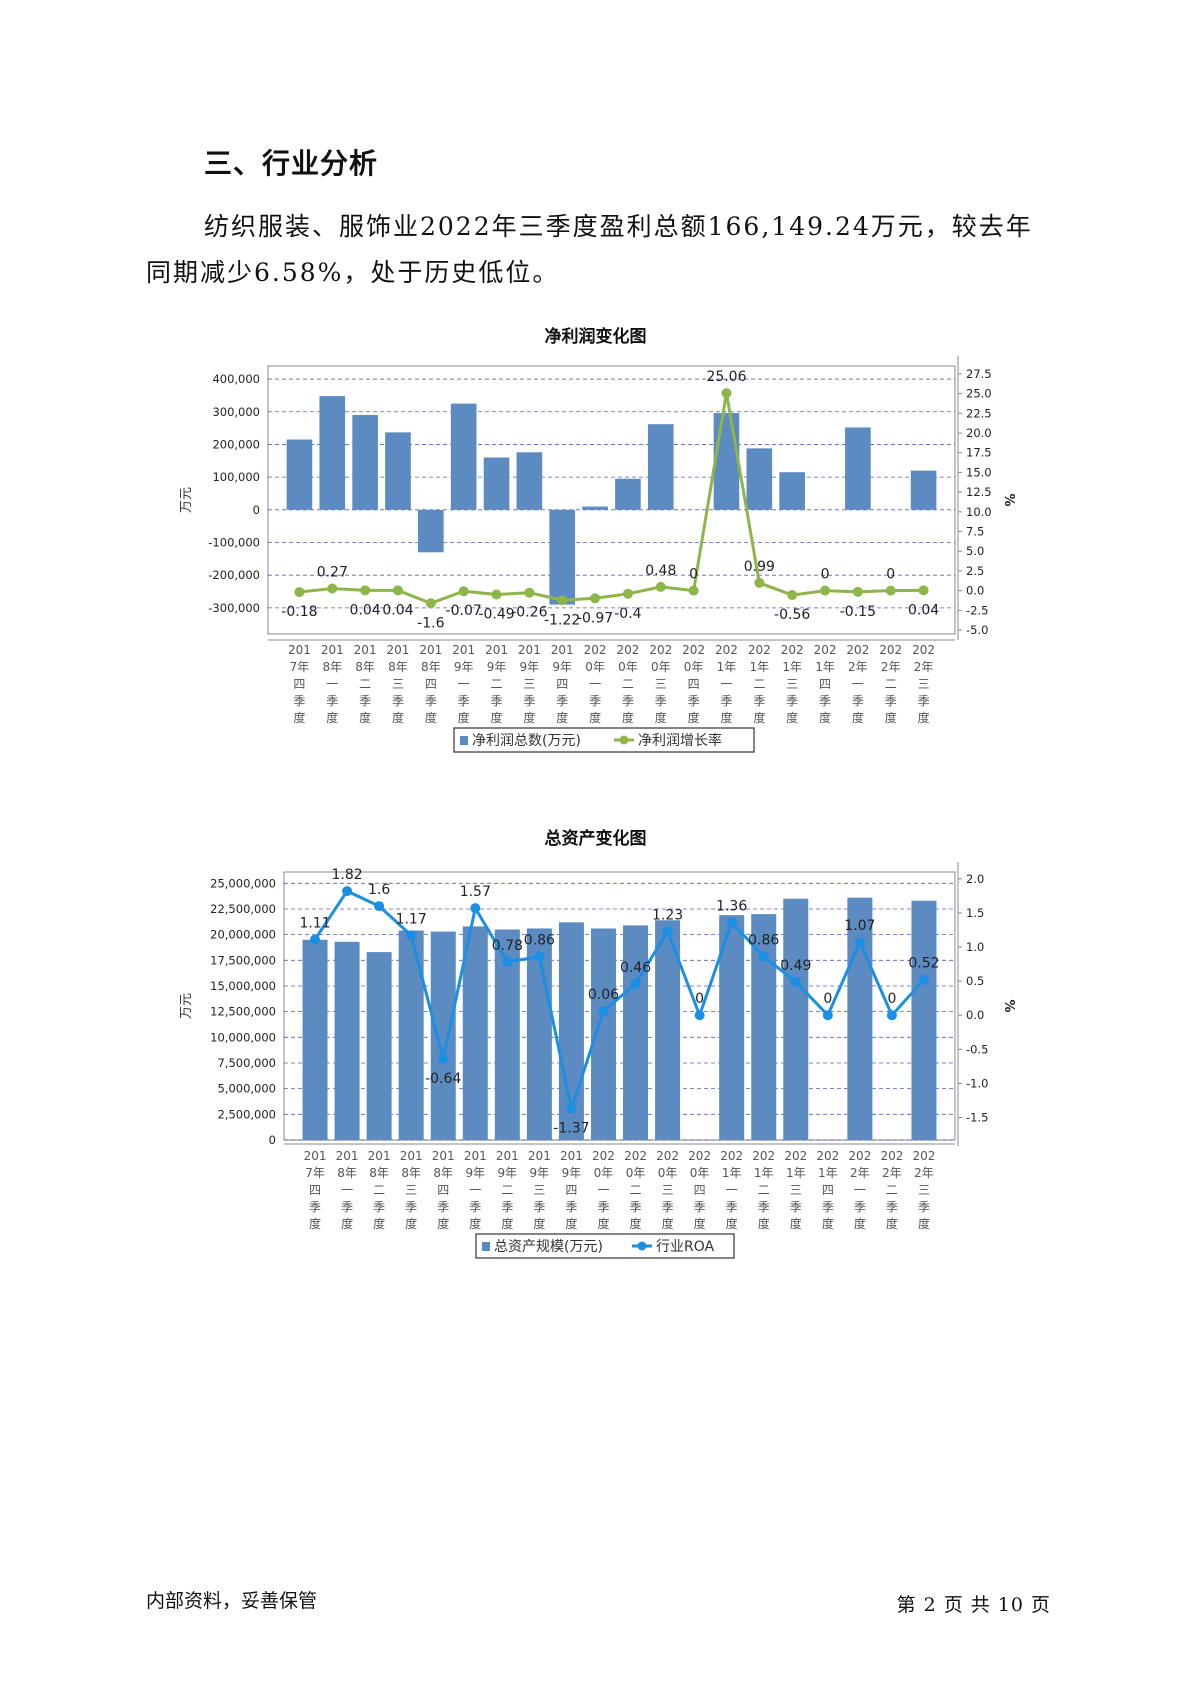 This screenshot has height=1684, width=1191. Describe the element at coordinates (299, 612) in the screenshot. I see `data-label: -0.18` at that location.